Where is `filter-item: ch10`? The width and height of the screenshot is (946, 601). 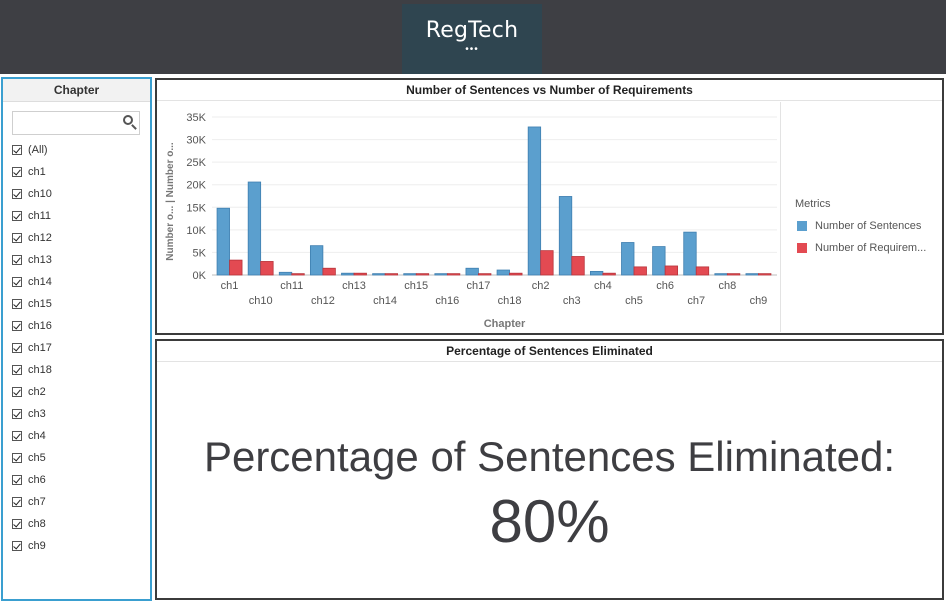
filter-item: ch10 is located at coordinates (32, 194).